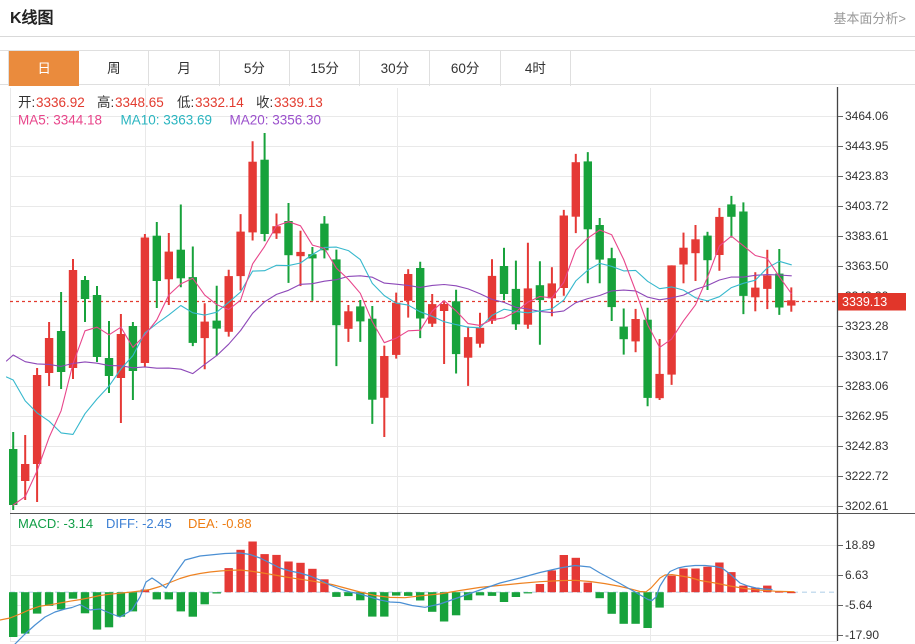 The width and height of the screenshot is (915, 644). Describe the element at coordinates (867, 386) in the screenshot. I see `svg-text: 3283.06` at that location.